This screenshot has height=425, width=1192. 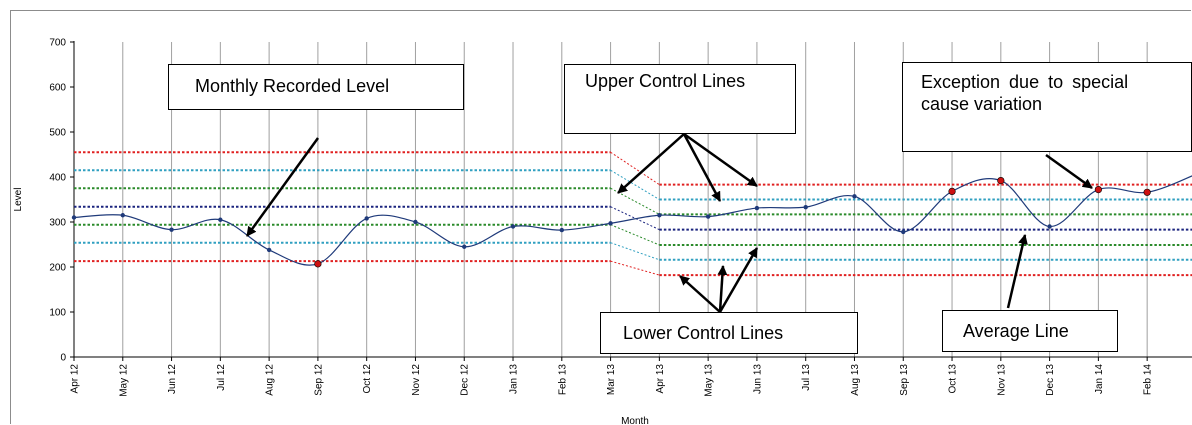 I want to click on x-tick-label: Jan 13, so click(x=514, y=379).